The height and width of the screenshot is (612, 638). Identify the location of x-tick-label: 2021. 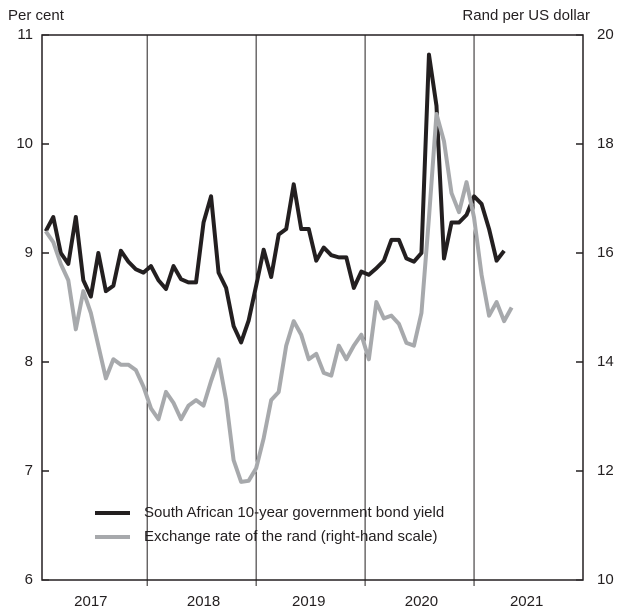
(526, 601).